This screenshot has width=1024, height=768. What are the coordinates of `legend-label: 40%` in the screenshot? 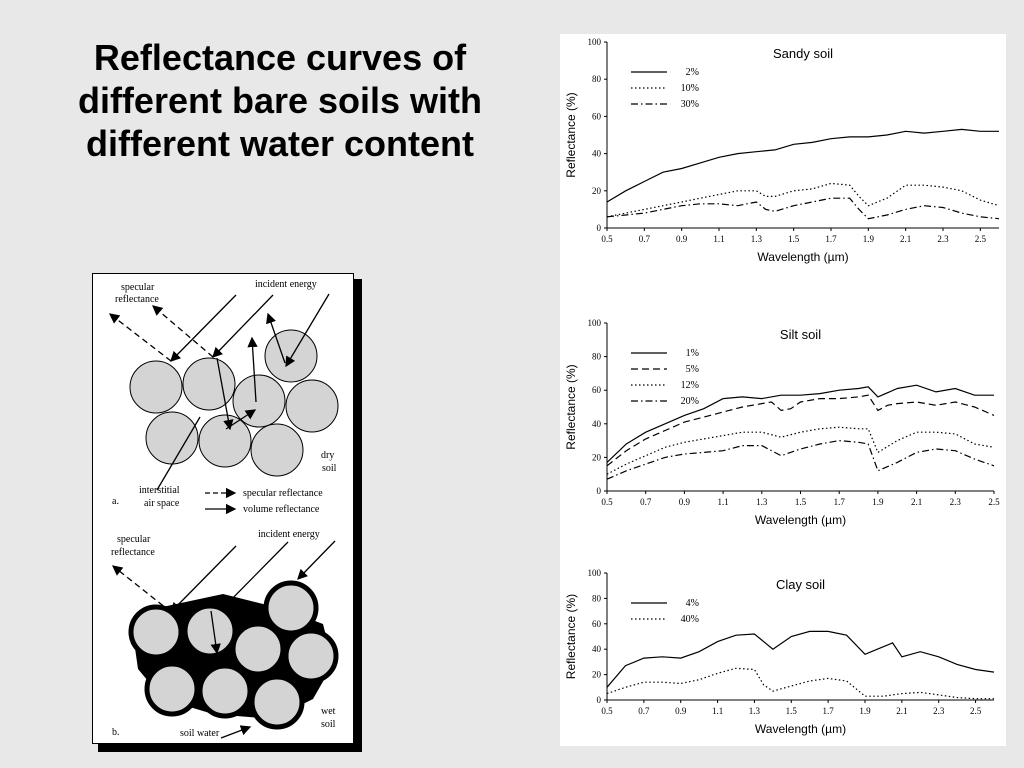 It's located at (690, 619).